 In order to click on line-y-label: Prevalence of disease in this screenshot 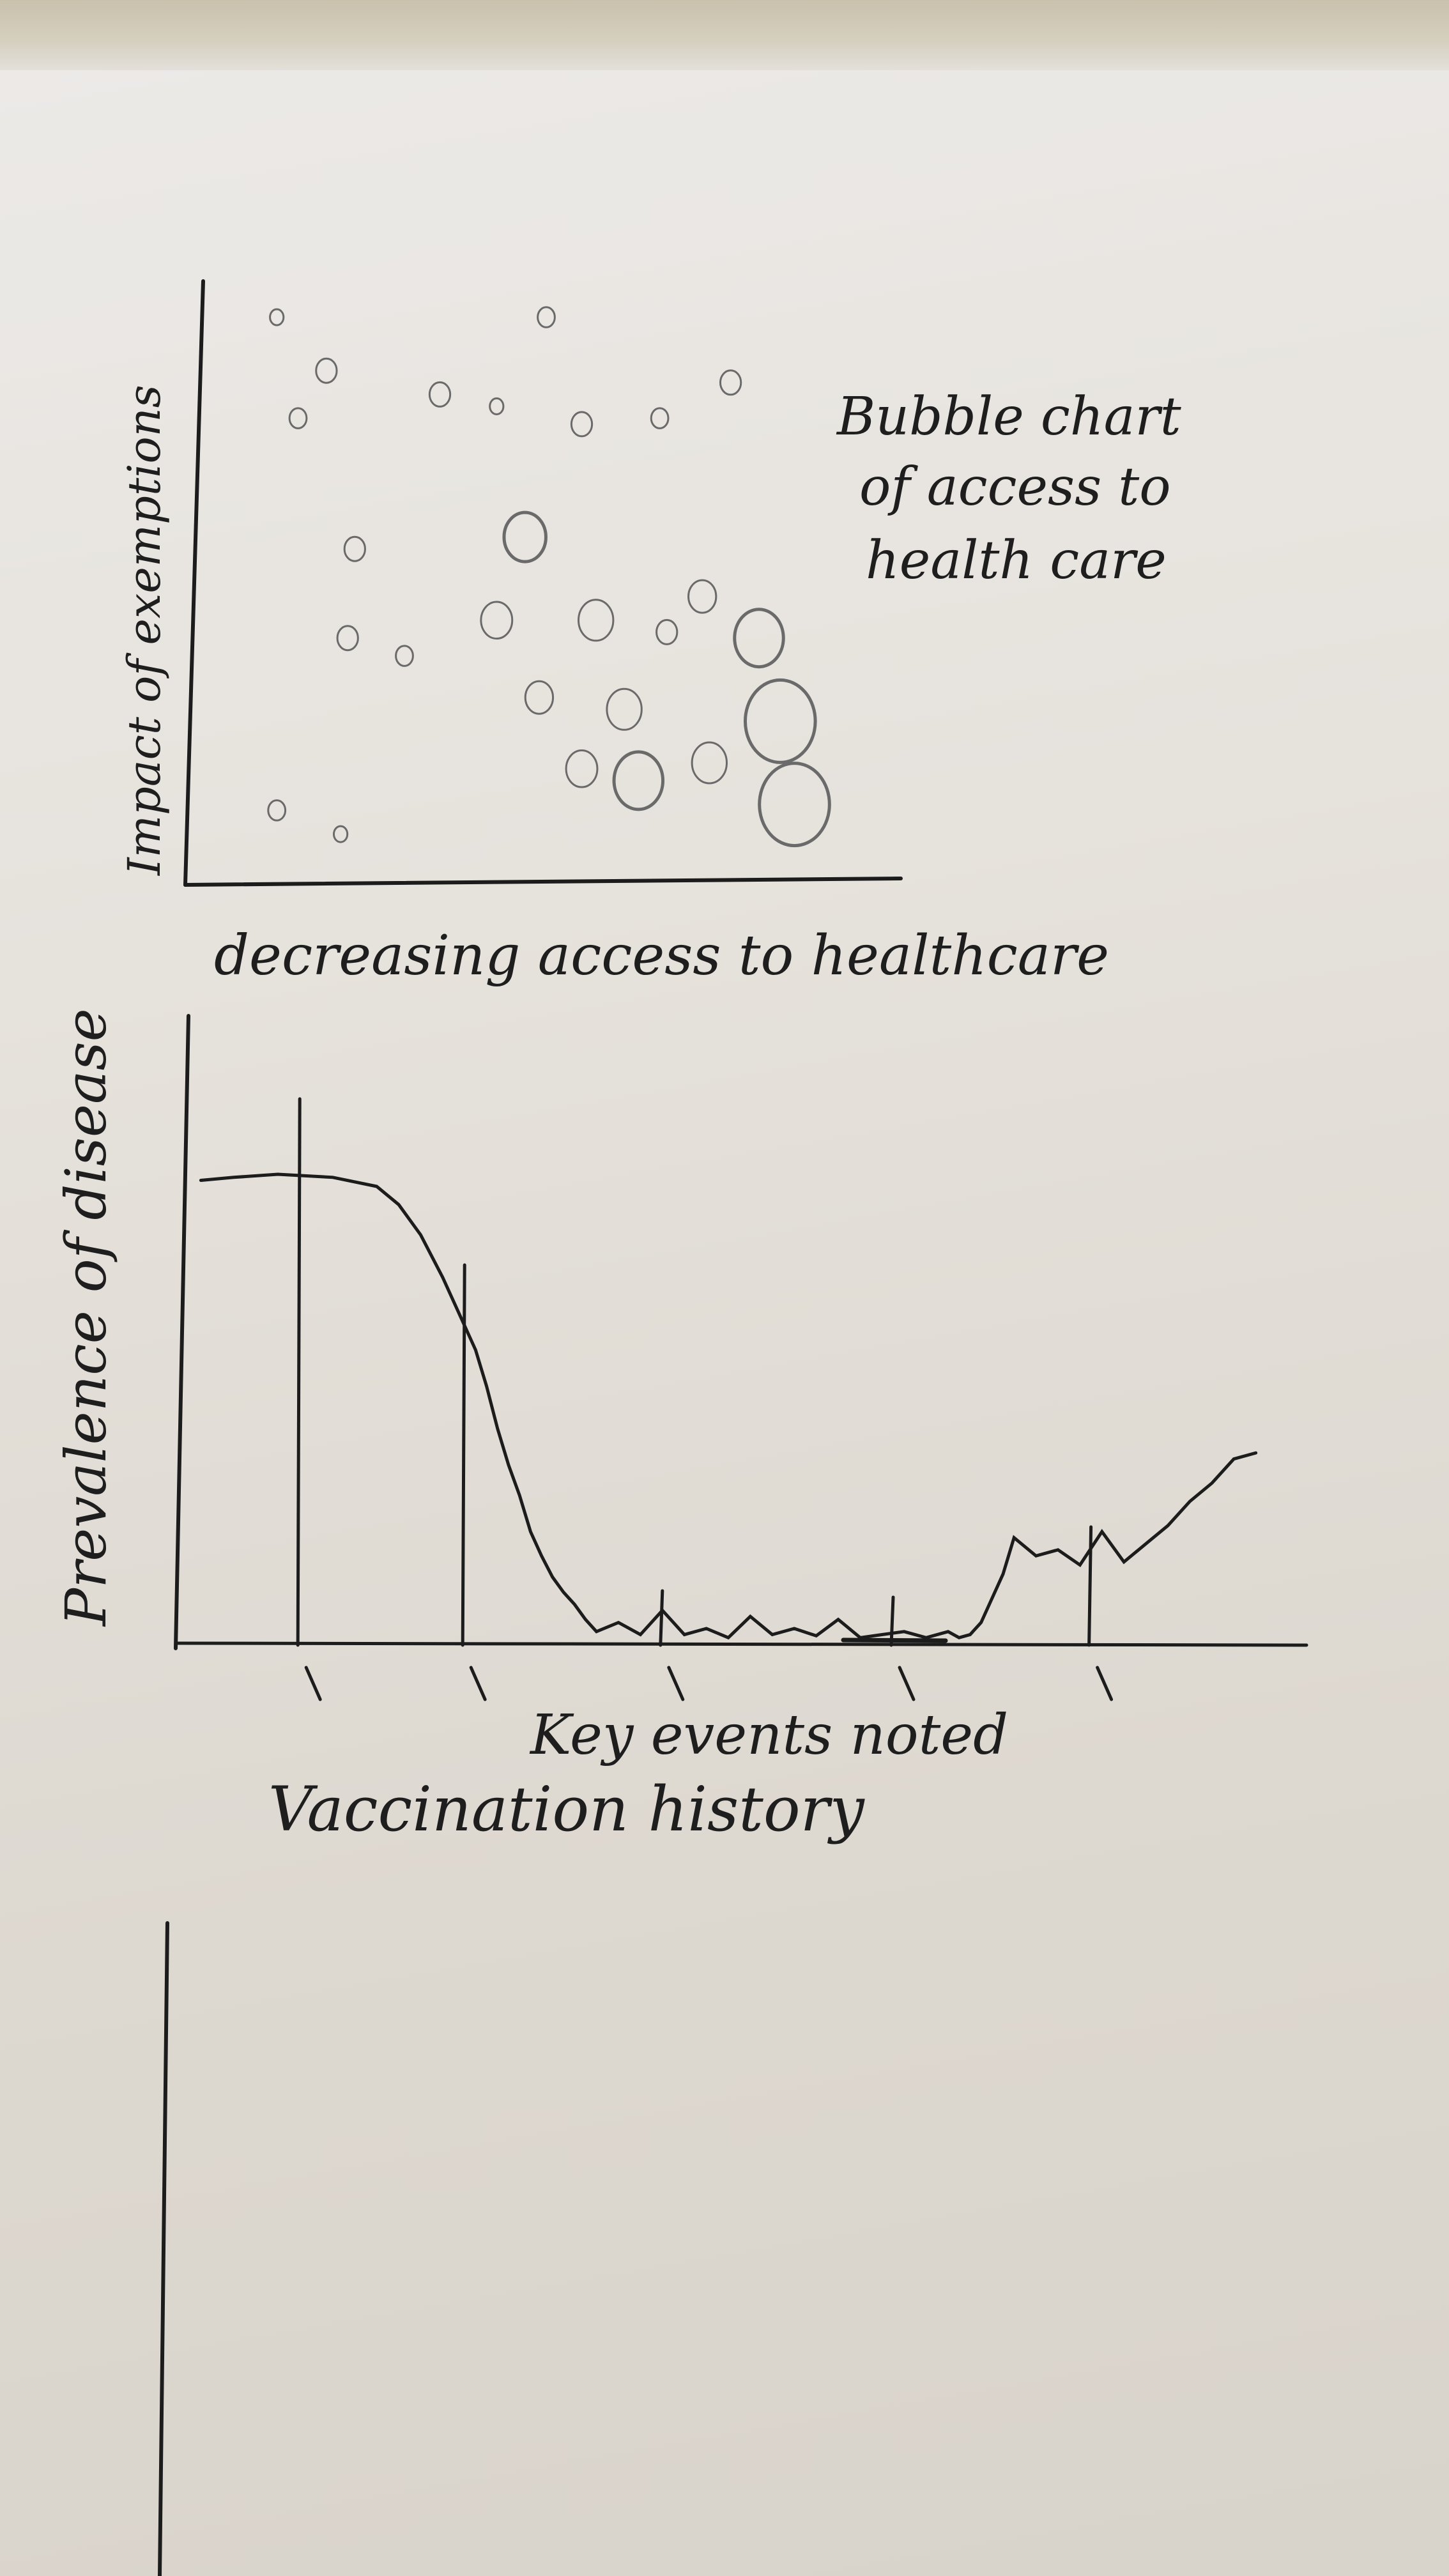, I will do `click(86, 1317)`.